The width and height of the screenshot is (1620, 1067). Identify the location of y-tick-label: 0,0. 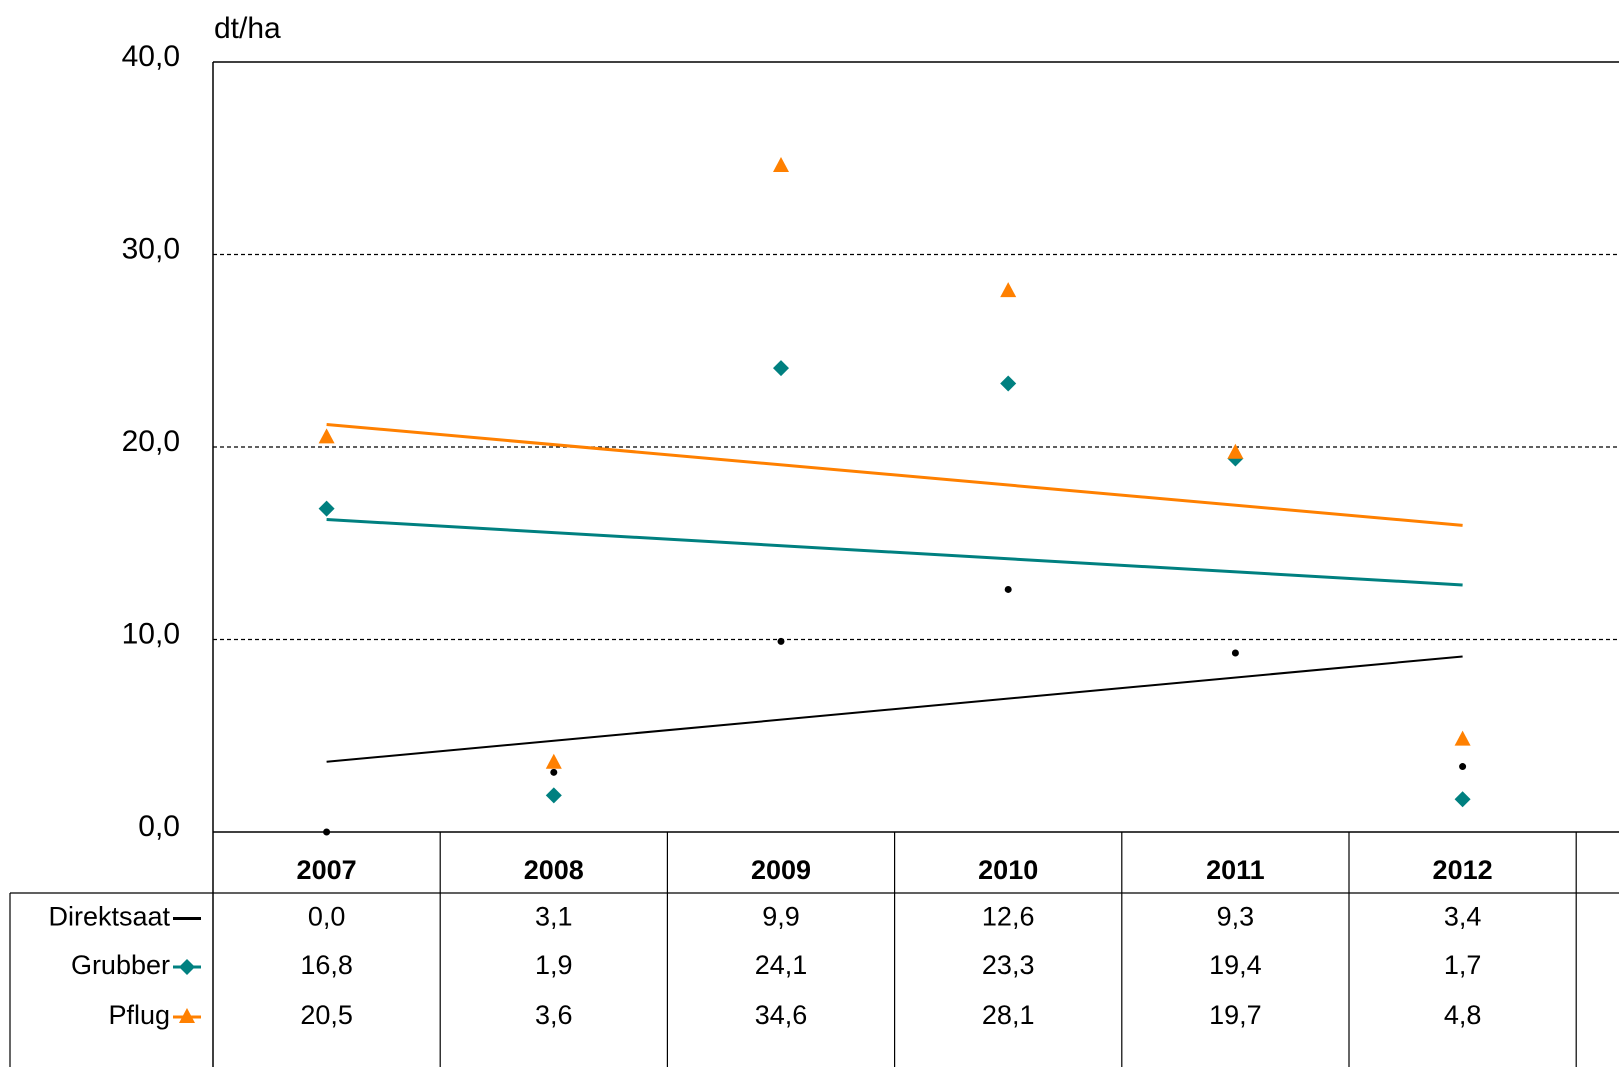
(159, 826).